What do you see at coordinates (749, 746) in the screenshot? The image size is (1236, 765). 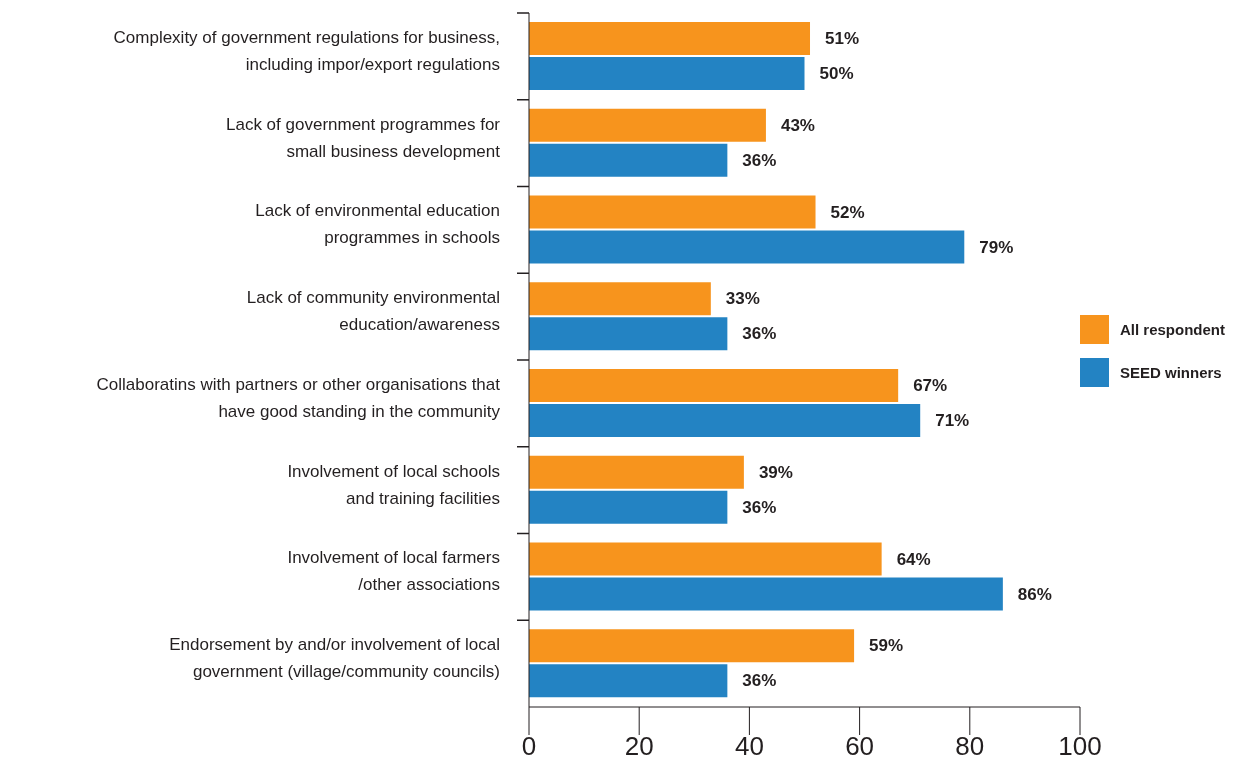 I see `x-tick-label: 40` at bounding box center [749, 746].